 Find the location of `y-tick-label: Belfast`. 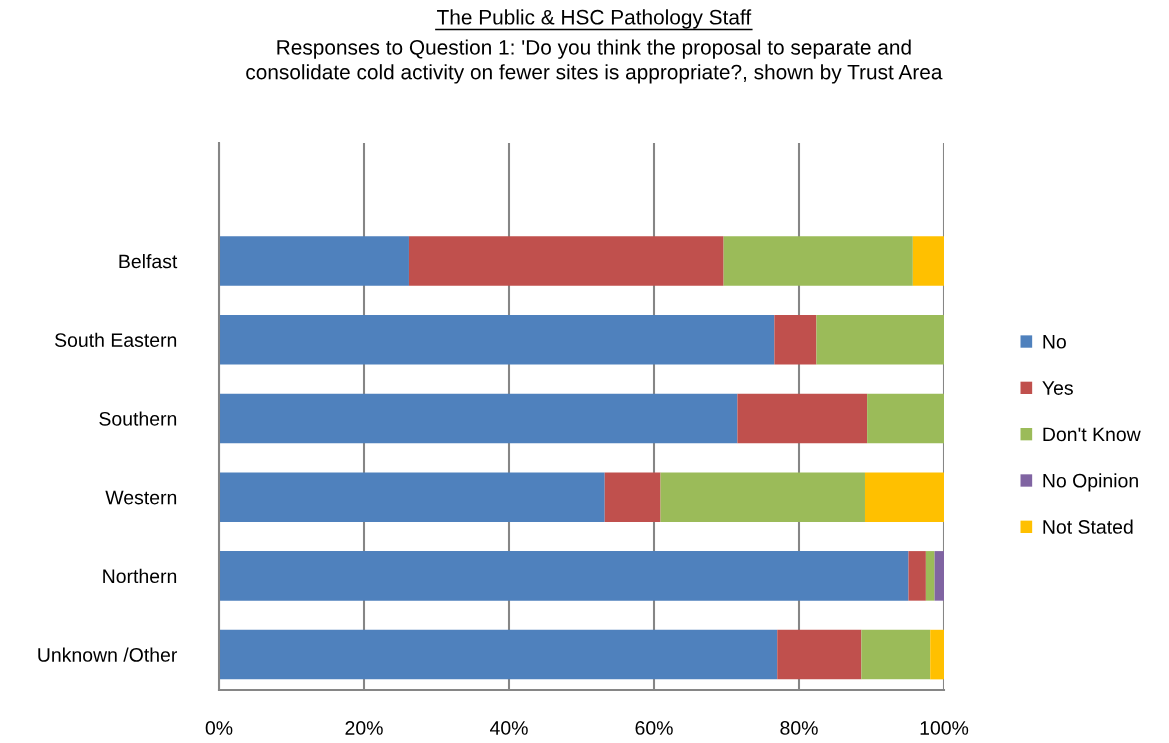

y-tick-label: Belfast is located at coordinates (148, 261).